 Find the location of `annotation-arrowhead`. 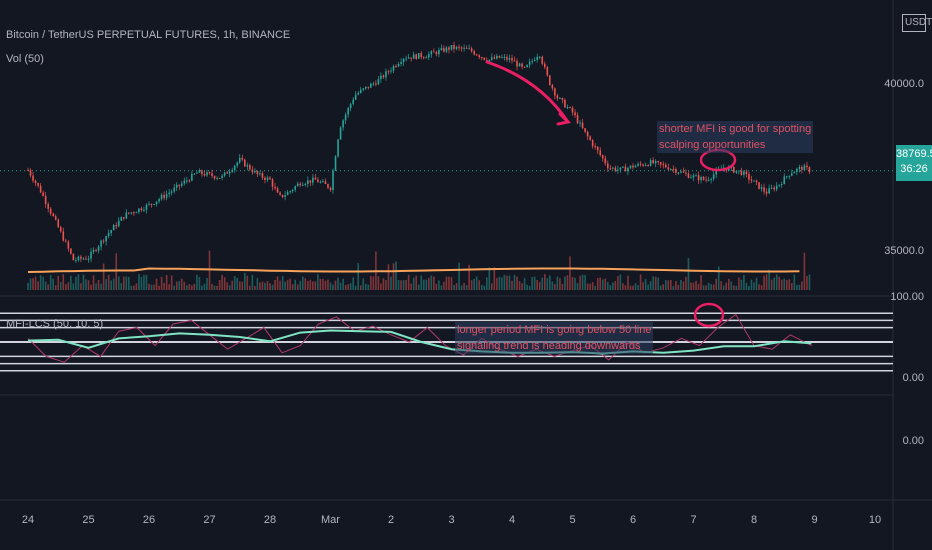

annotation-arrowhead is located at coordinates (564, 119).